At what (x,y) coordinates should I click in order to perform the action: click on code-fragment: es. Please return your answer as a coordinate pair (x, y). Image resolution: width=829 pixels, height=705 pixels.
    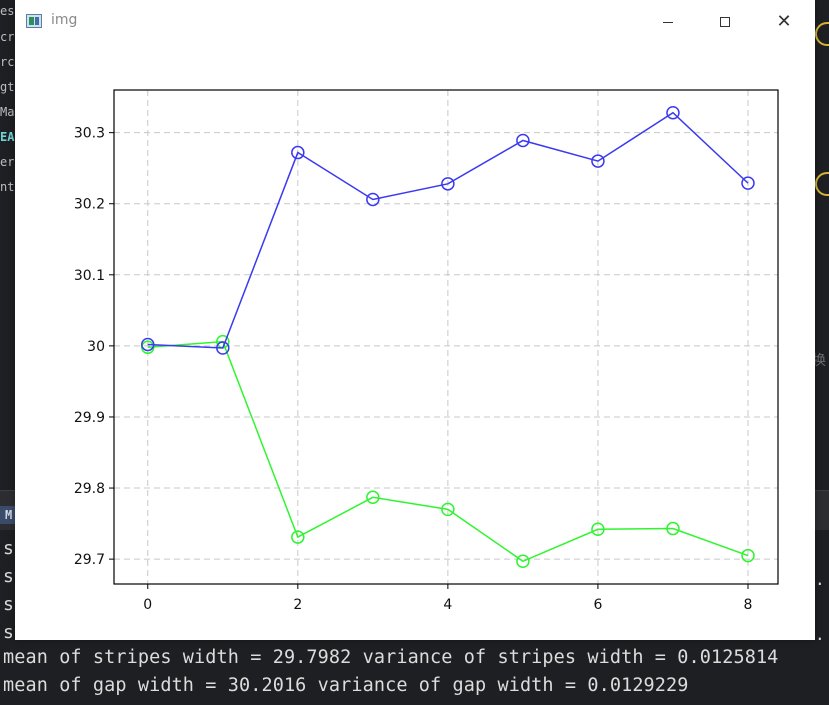
    Looking at the image, I should click on (7, 11).